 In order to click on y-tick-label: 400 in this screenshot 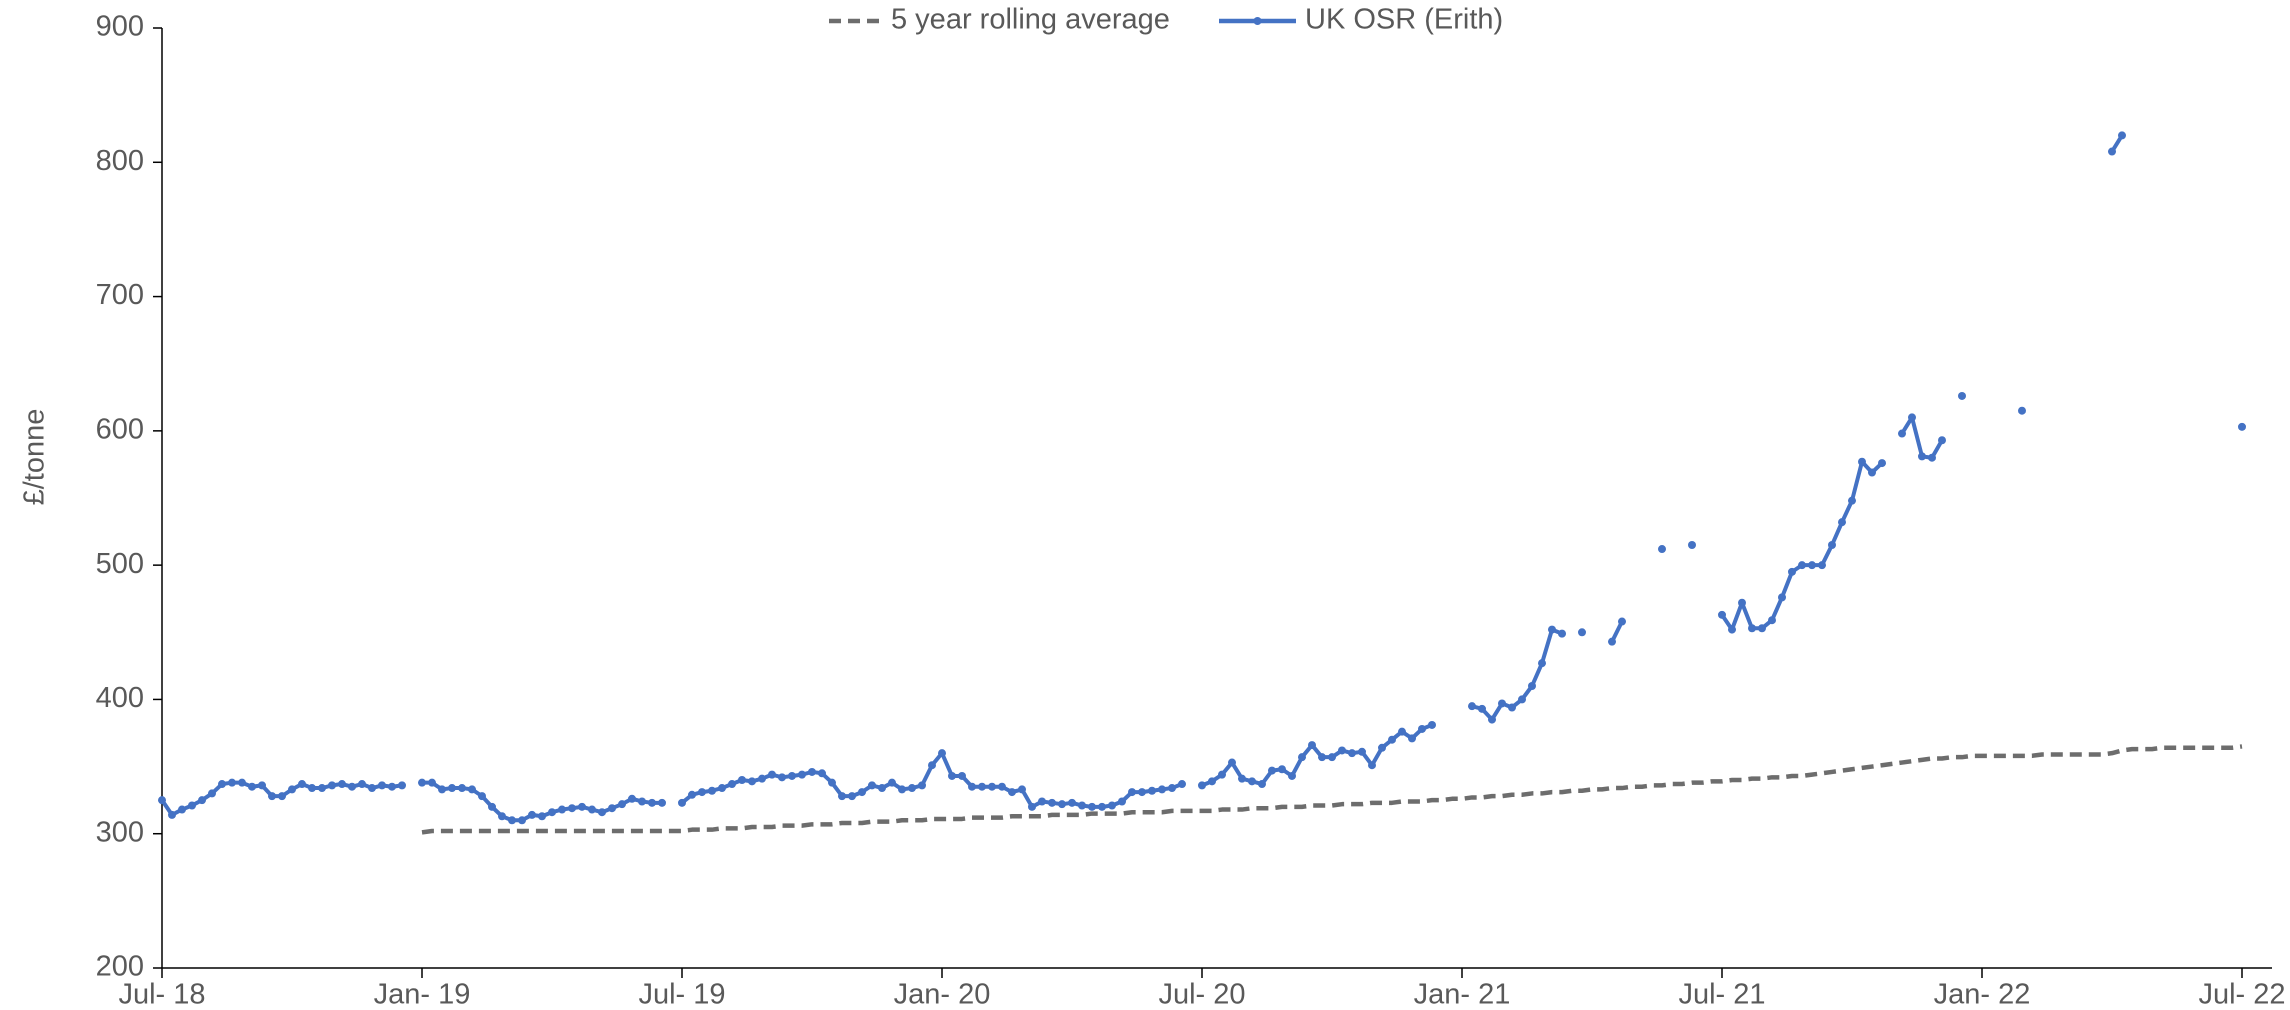, I will do `click(120, 698)`.